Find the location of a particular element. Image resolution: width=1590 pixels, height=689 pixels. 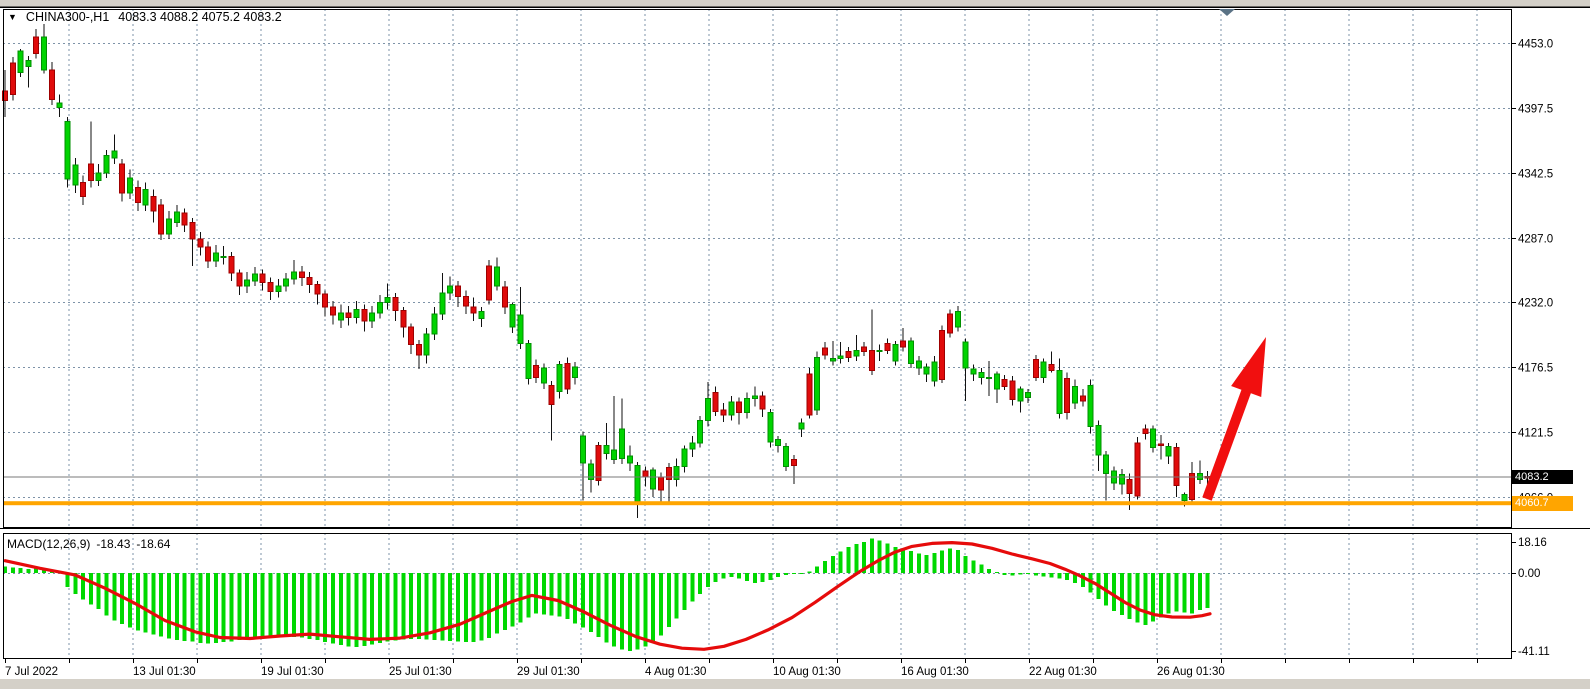

macd-tick-label: 18.16 is located at coordinates (1532, 543).